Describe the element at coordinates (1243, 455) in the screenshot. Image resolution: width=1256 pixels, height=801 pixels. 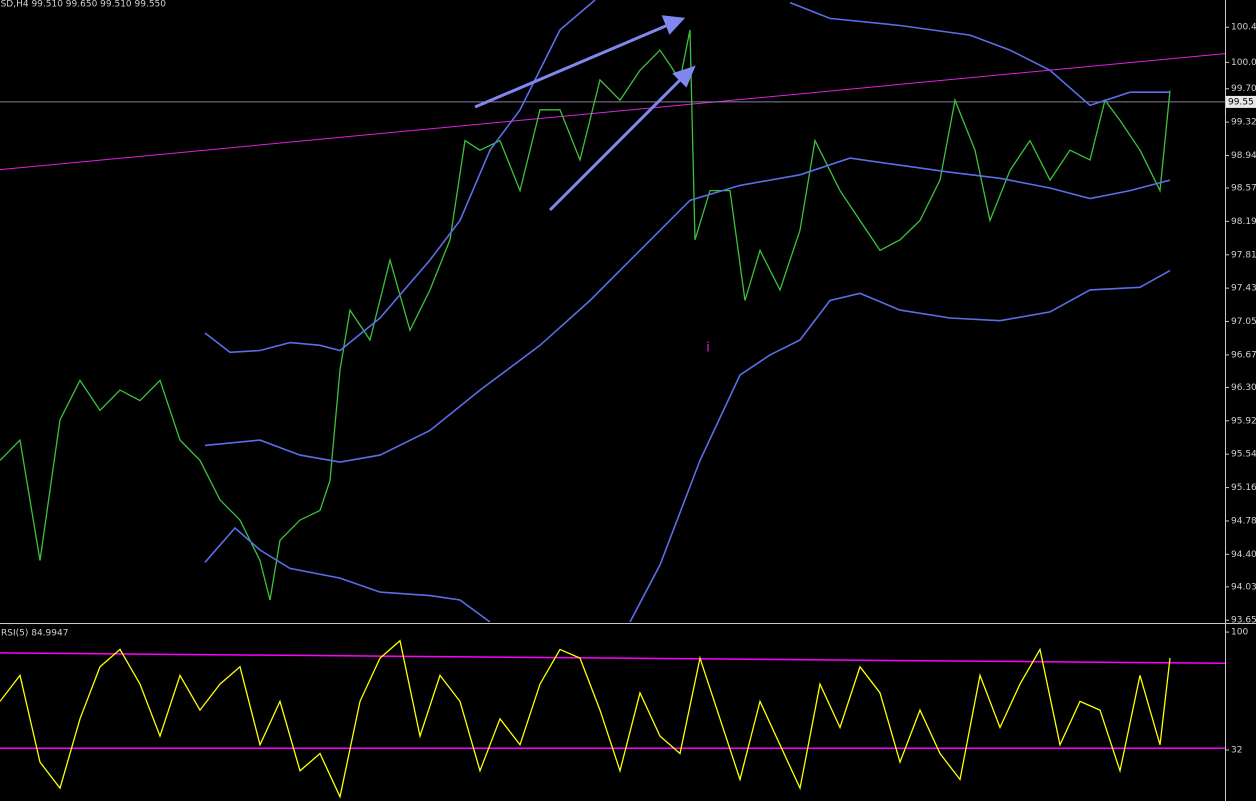
I see `y-tick-label: 95.54` at that location.